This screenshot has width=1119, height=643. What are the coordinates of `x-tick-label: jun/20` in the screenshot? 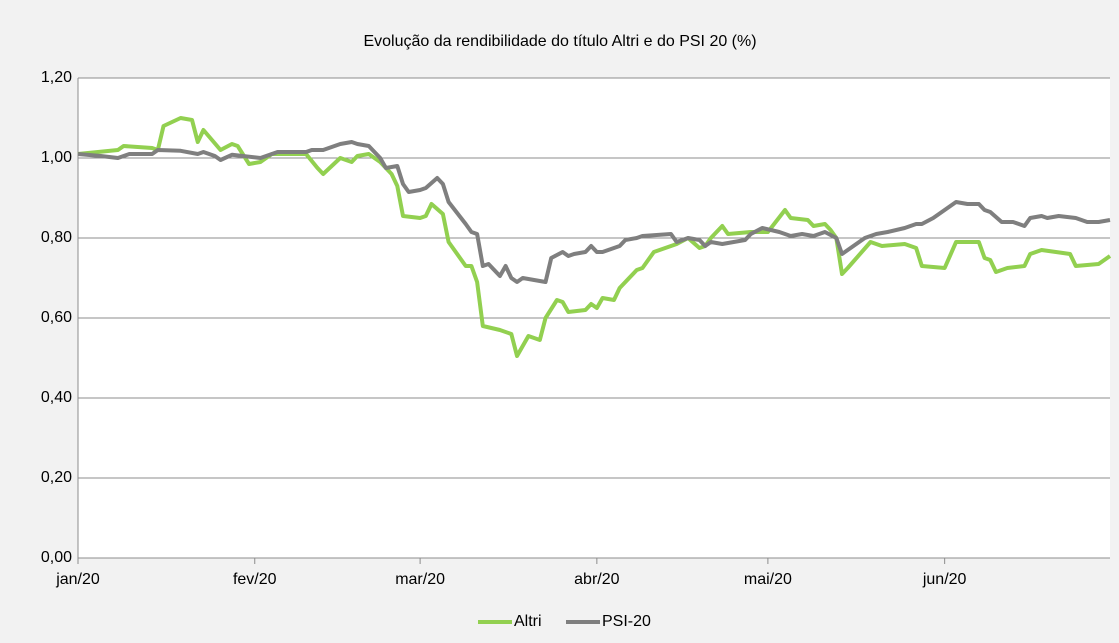 It's located at (944, 579).